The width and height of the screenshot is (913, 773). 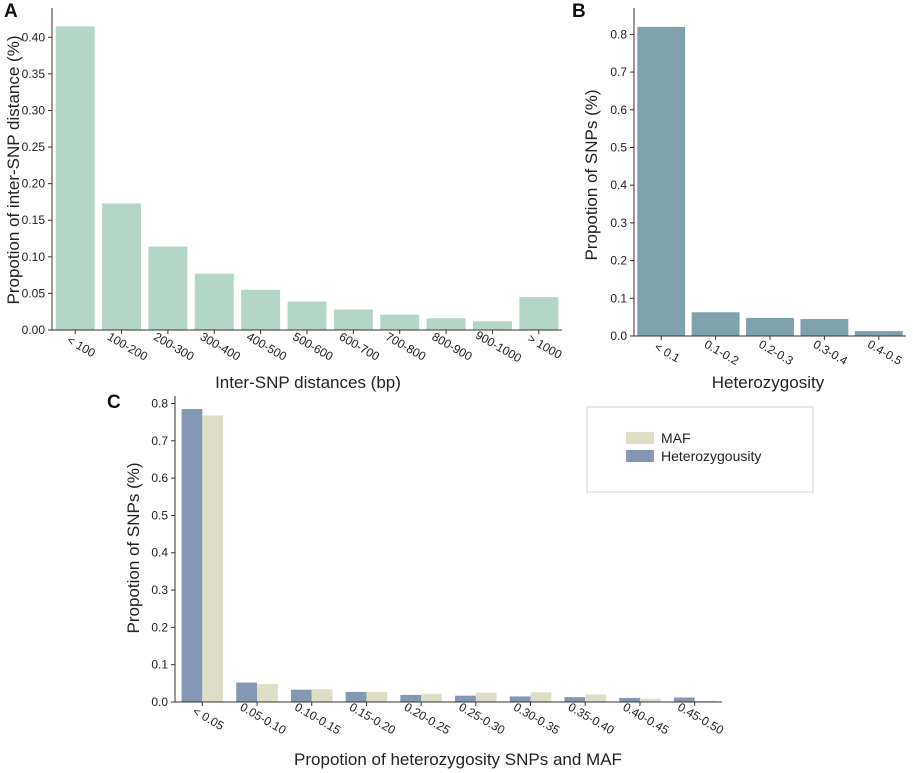 I want to click on x-tick-label: 0.15-0.20, so click(x=372, y=719).